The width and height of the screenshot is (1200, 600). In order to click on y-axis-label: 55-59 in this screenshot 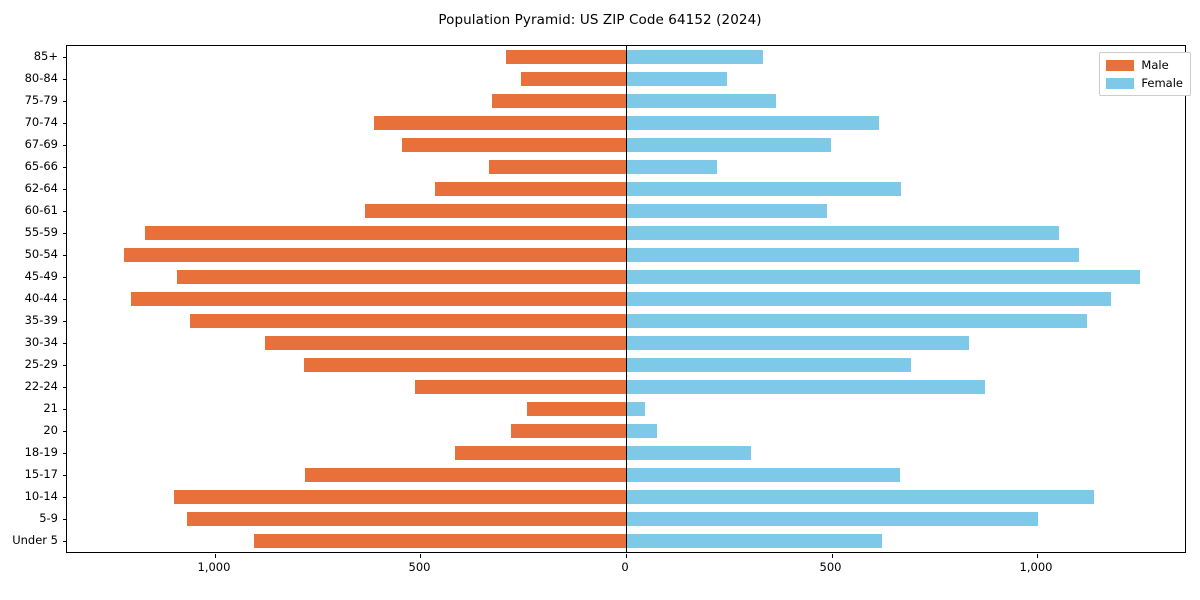, I will do `click(41, 232)`.